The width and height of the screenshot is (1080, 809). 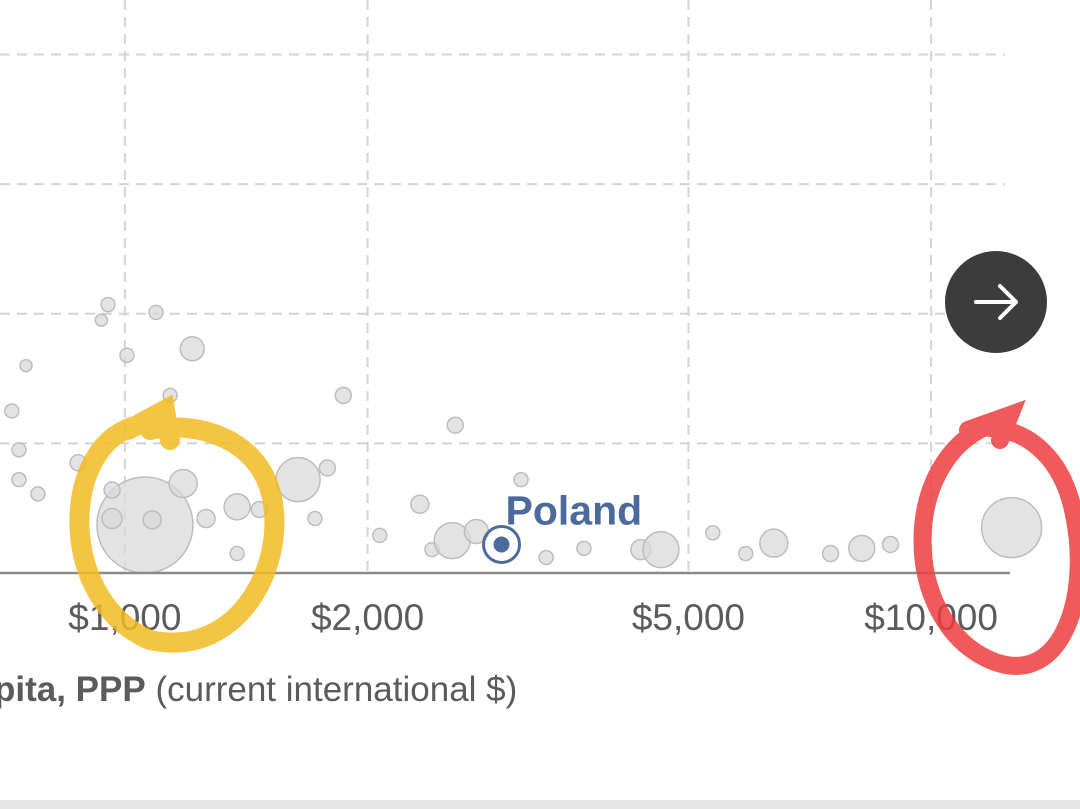 I want to click on x-tick-label: $5,000, so click(x=688, y=617).